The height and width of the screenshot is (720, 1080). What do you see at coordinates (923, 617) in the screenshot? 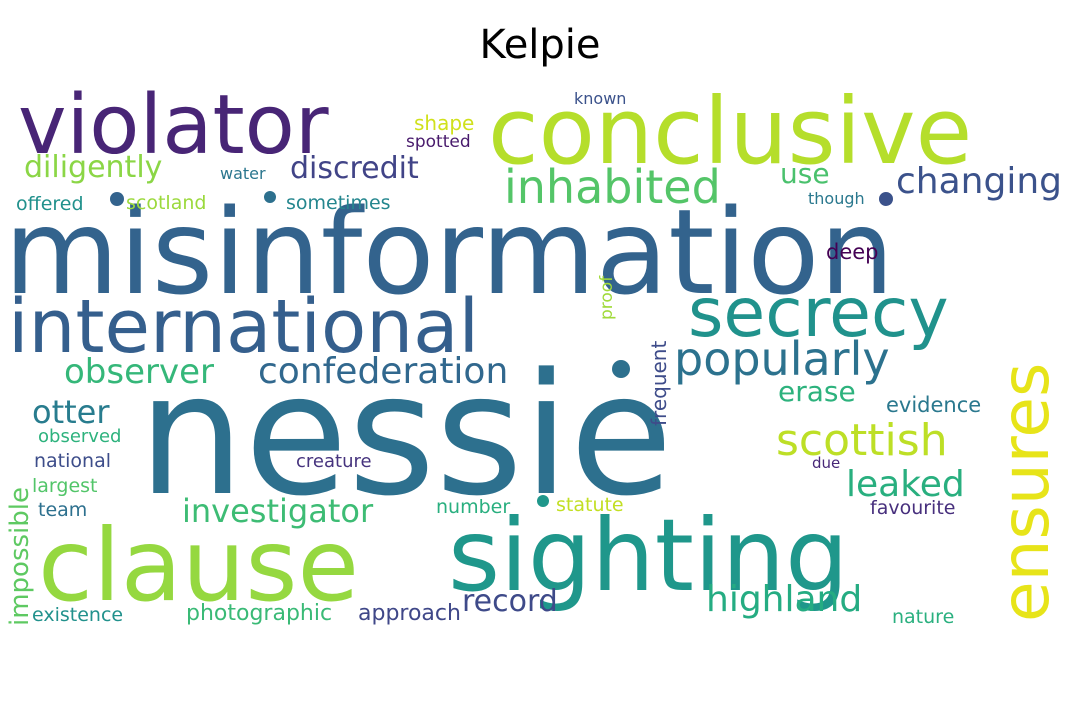
I see `word-nature: nature` at bounding box center [923, 617].